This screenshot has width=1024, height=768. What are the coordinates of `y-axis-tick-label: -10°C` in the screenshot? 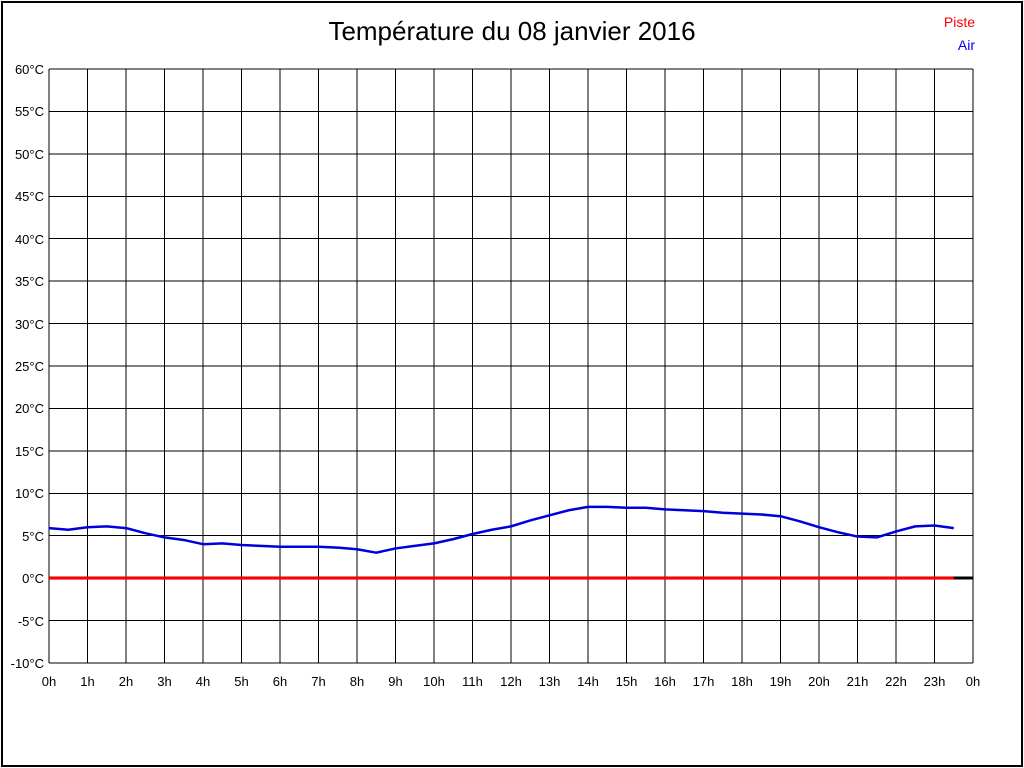 It's located at (27, 663).